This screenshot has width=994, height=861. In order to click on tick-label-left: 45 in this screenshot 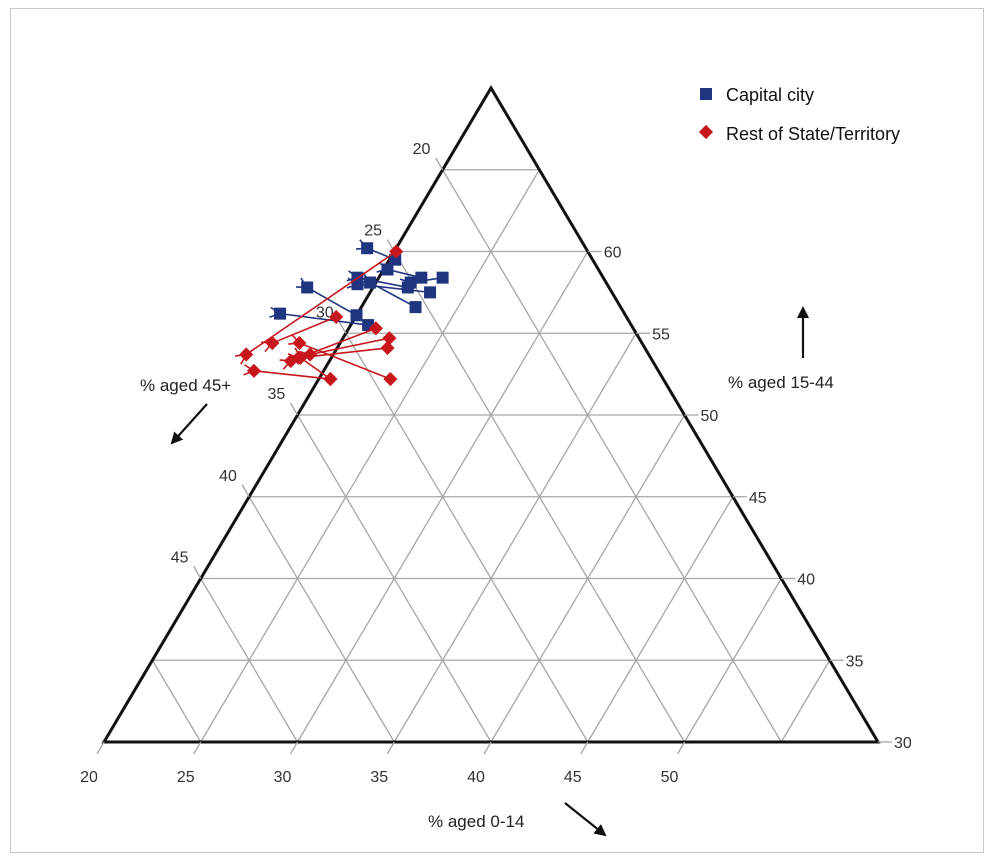, I will do `click(180, 558)`.